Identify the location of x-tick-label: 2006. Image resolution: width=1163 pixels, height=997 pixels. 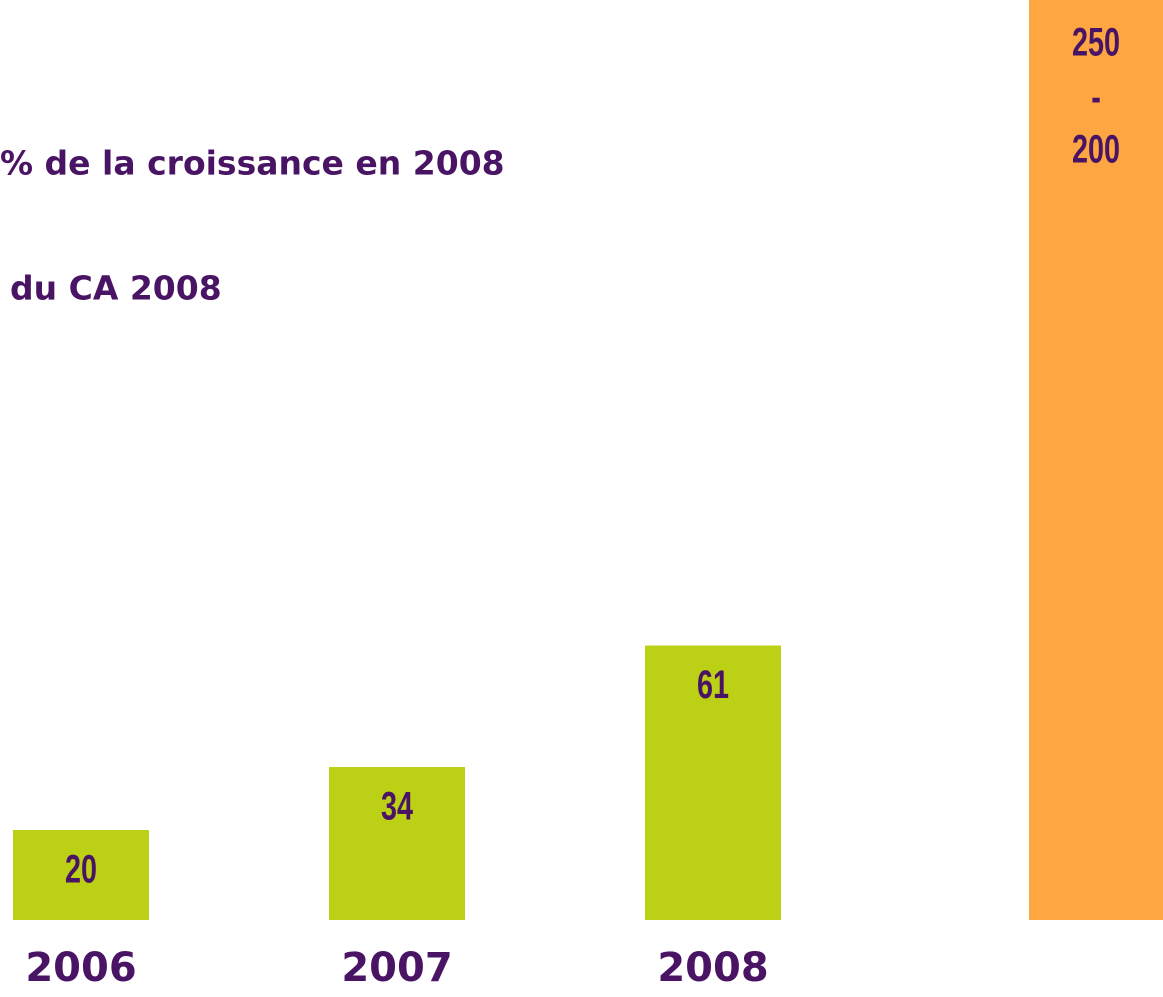
(80, 968).